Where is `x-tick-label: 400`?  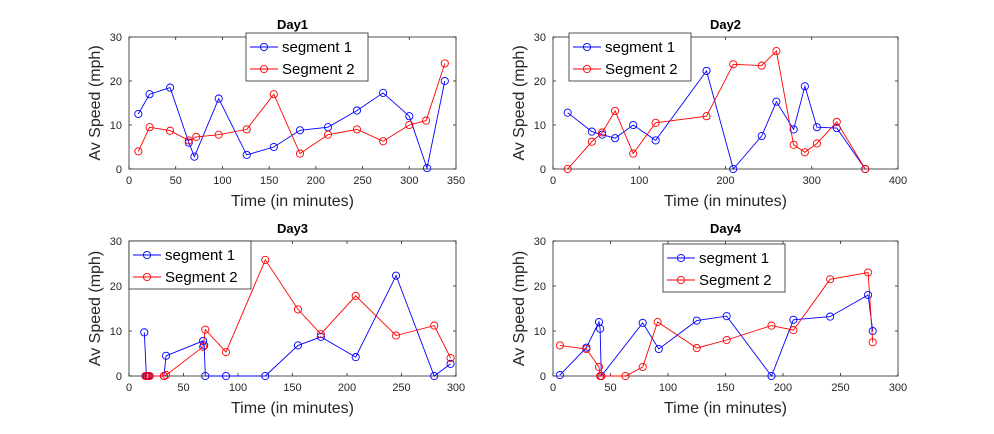 x-tick-label: 400 is located at coordinates (898, 181).